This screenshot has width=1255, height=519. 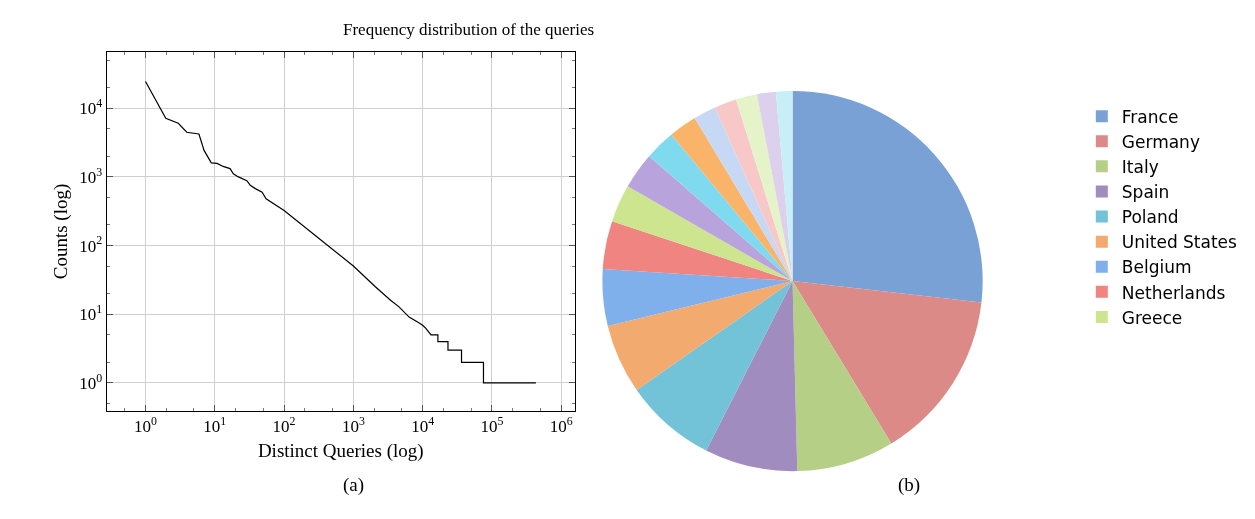 What do you see at coordinates (91, 175) in the screenshot?
I see `y-tick-label: 10$^{3}$` at bounding box center [91, 175].